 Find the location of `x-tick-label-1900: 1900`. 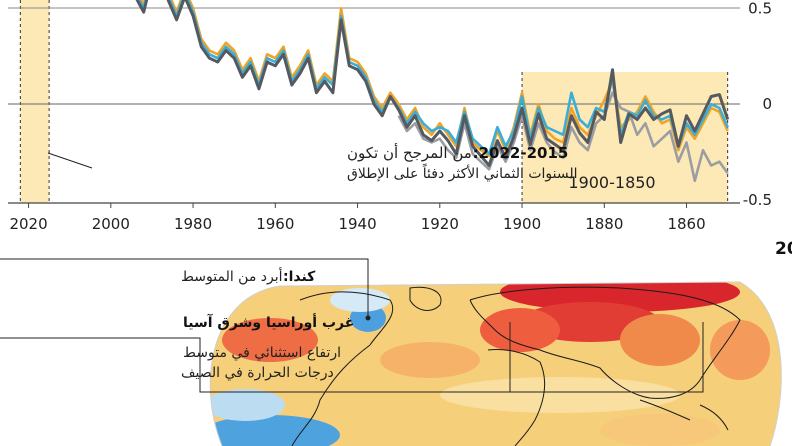

x-tick-label-1900: 1900 is located at coordinates (522, 224).